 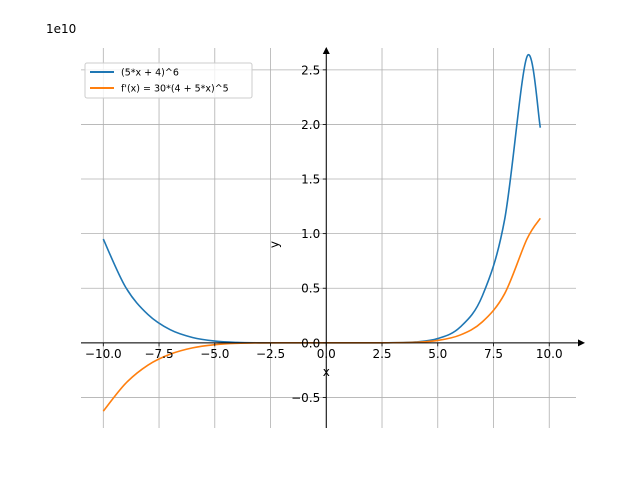 What do you see at coordinates (326, 50) in the screenshot?
I see `y-axis-arrow` at bounding box center [326, 50].